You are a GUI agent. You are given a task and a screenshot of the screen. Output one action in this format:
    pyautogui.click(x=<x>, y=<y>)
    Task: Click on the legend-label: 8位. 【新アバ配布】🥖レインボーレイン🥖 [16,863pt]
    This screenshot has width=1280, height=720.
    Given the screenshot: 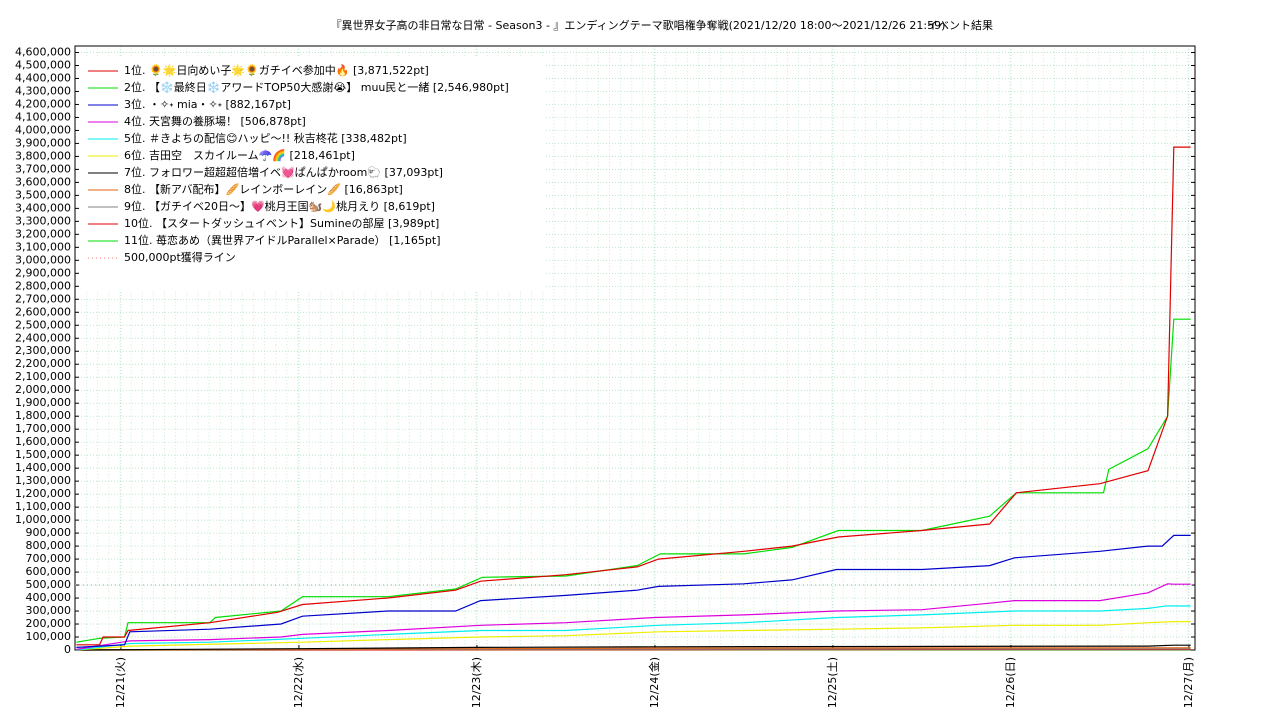 What is the action you would take?
    pyautogui.click(x=263, y=189)
    